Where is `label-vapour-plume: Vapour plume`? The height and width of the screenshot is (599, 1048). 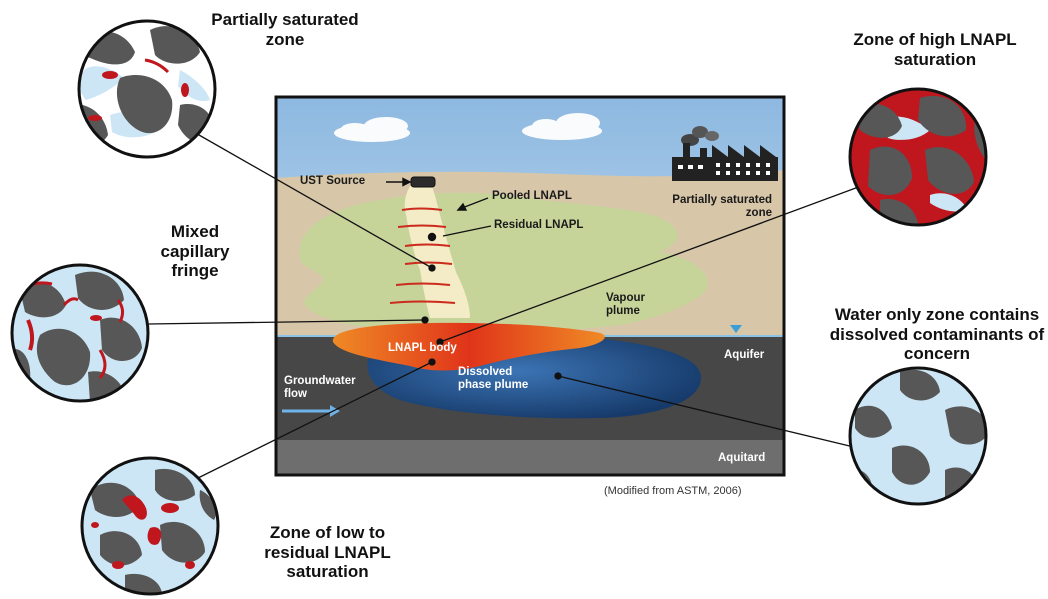 label-vapour-plume: Vapour plume is located at coordinates (625, 305).